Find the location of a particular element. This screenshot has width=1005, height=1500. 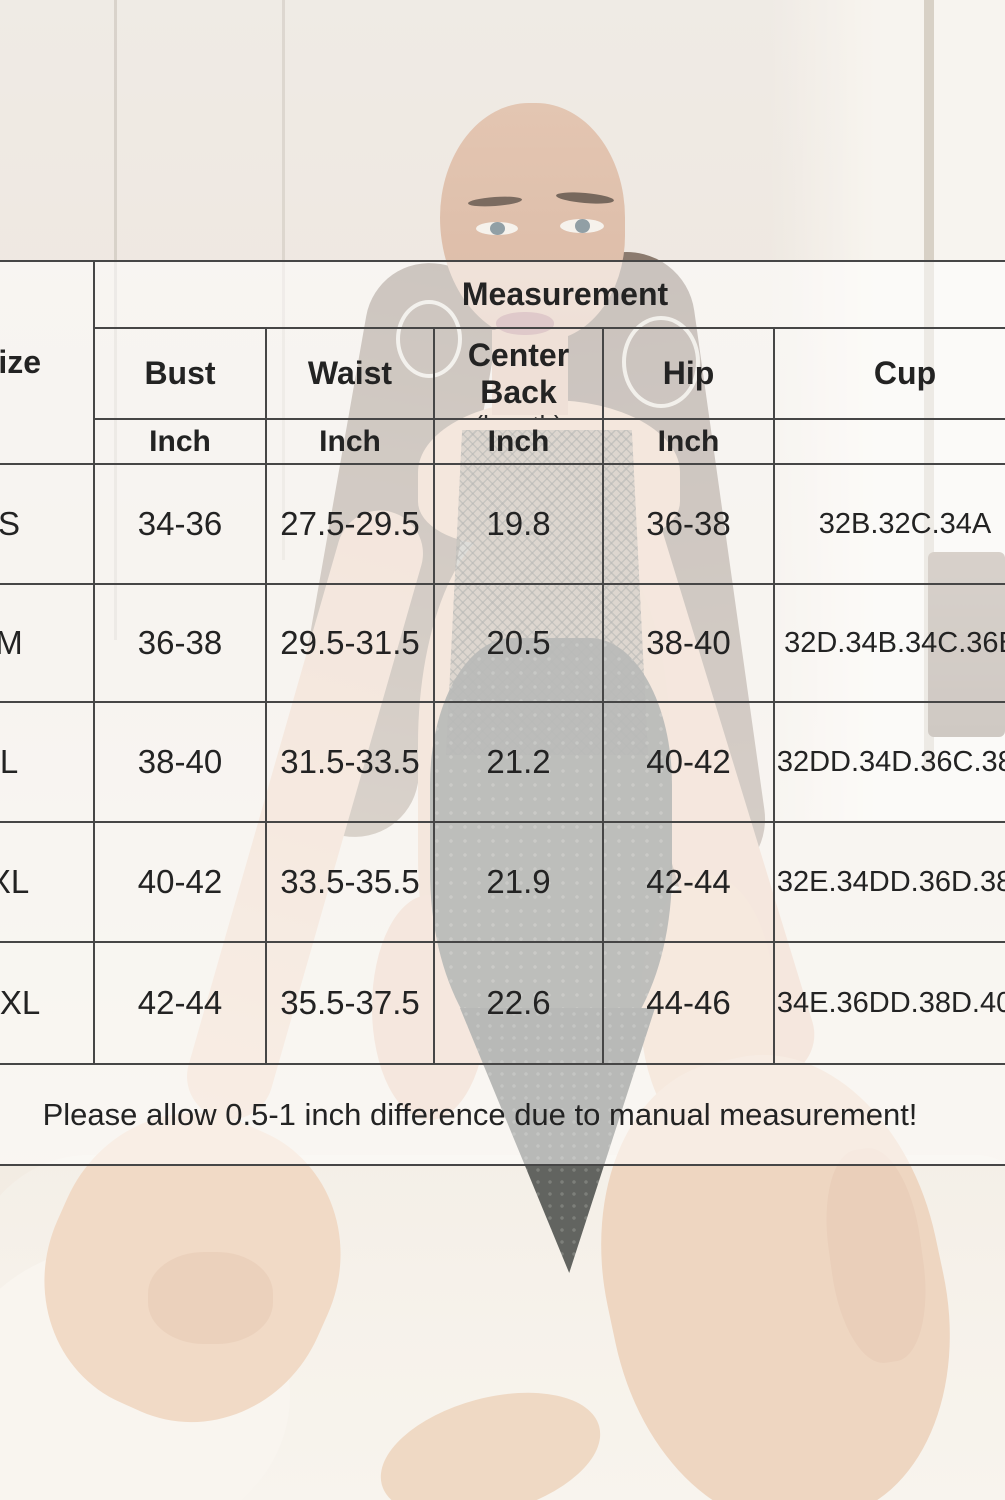

hip-cell: 44-46 is located at coordinates (688, 1003).